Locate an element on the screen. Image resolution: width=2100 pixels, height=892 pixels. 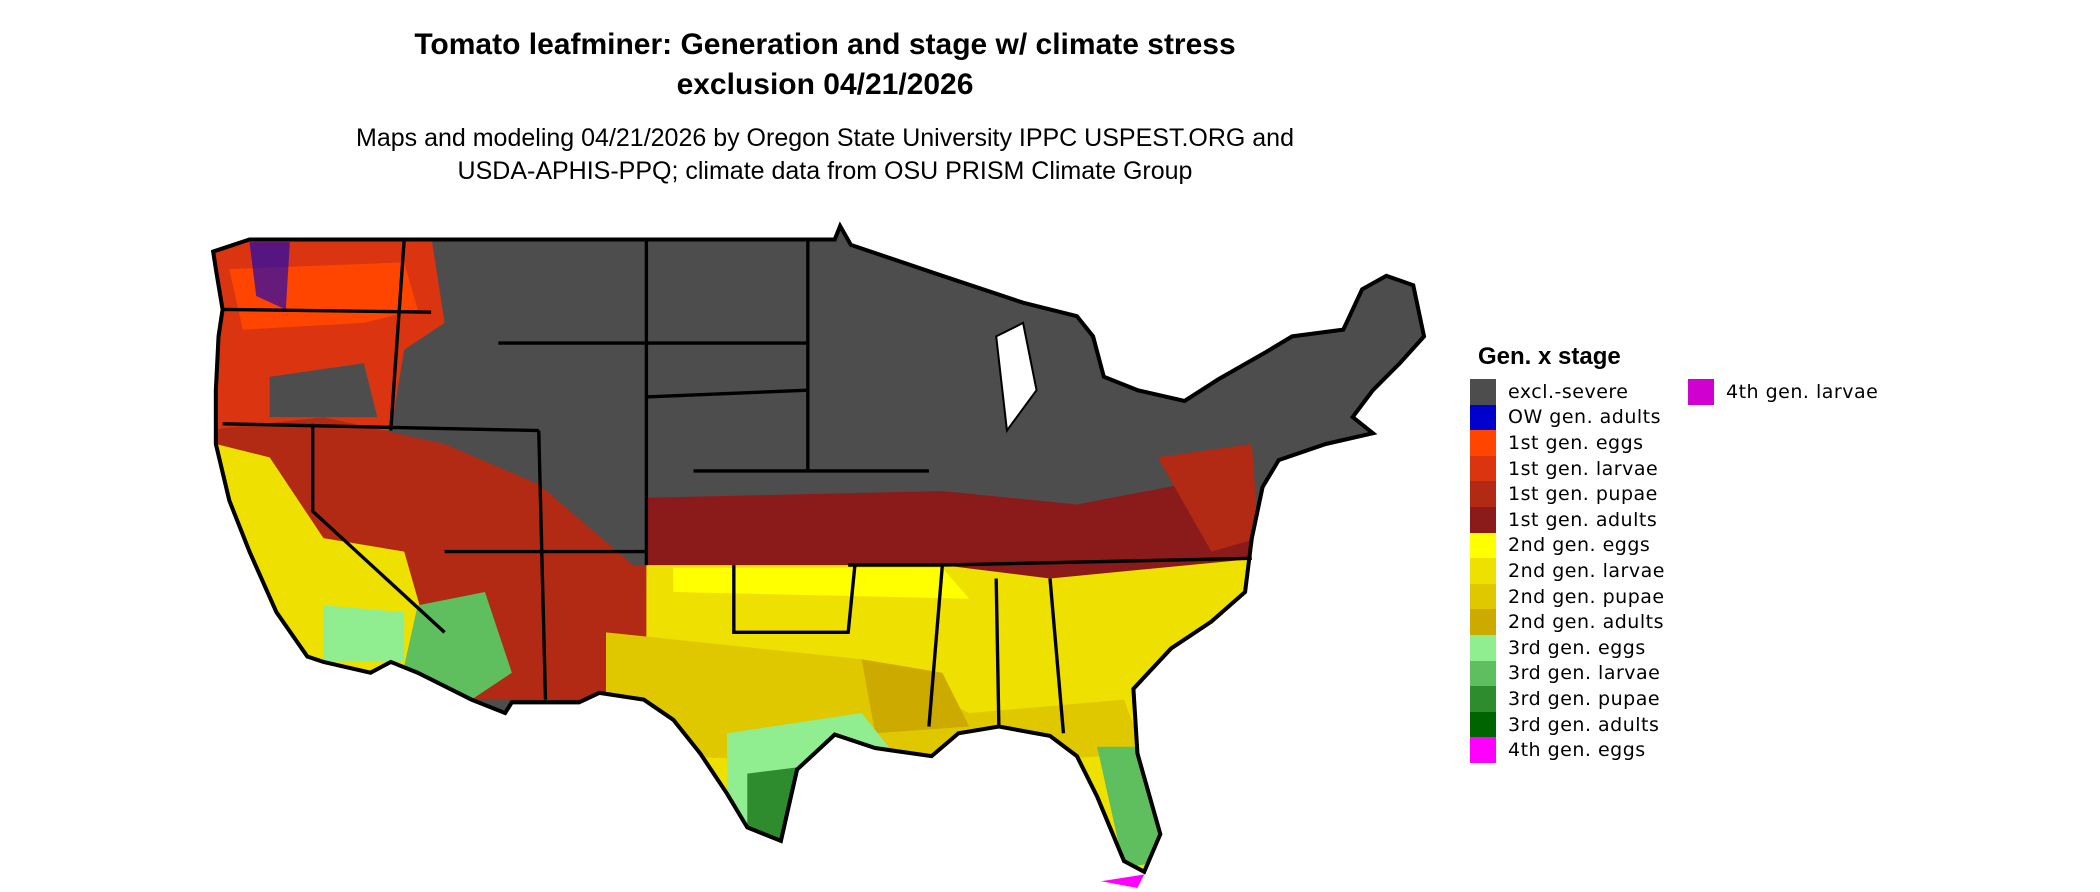
legend-label: 2nd gen. eggs is located at coordinates (1579, 545).